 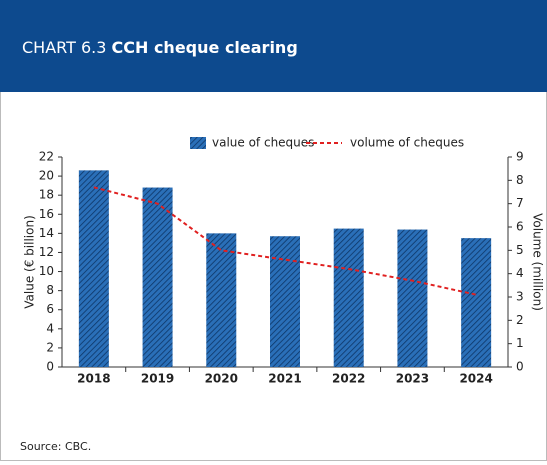 I want to click on chart-title-text: CCH cheque clearing, so click(x=205, y=47).